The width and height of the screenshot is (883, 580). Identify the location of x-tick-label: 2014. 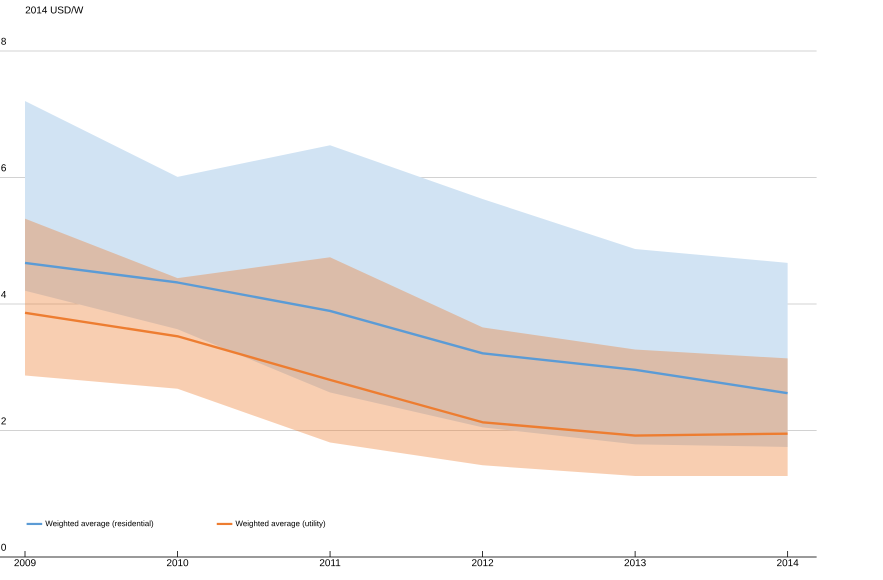
(787, 562).